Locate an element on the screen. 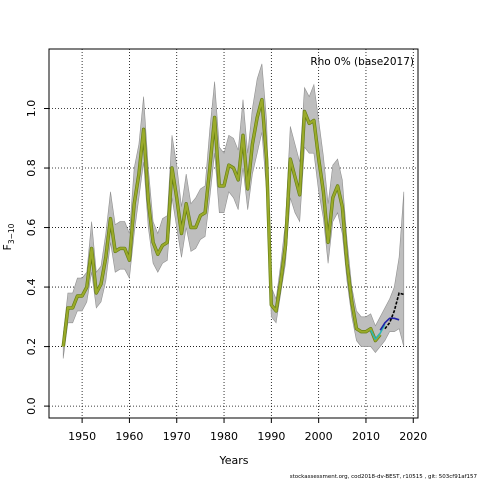  x-tick-label: 2020 is located at coordinates (413, 436).